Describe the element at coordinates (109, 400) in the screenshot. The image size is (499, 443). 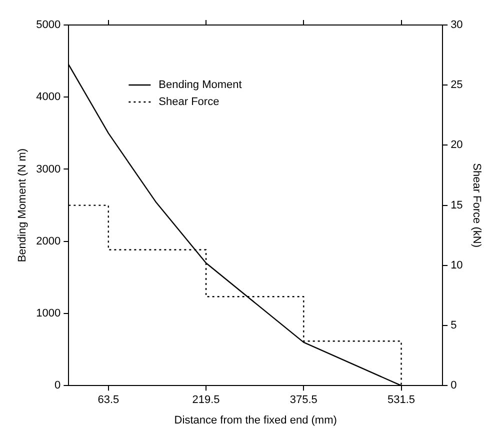
I see `x-tick-label: 63.5` at that location.